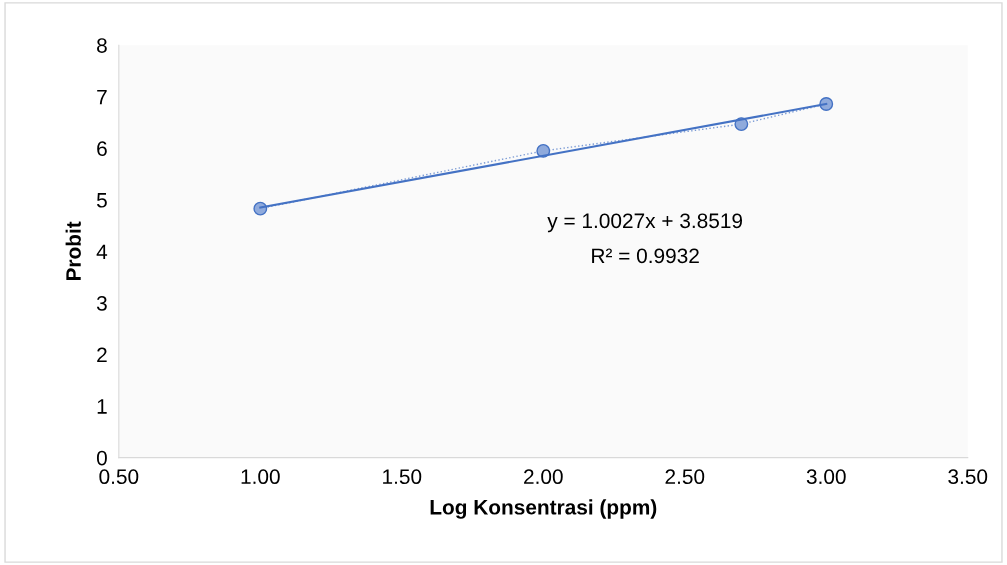 Image resolution: width=1007 pixels, height=565 pixels. Describe the element at coordinates (101, 200) in the screenshot. I see `y-tick-label: 5` at that location.